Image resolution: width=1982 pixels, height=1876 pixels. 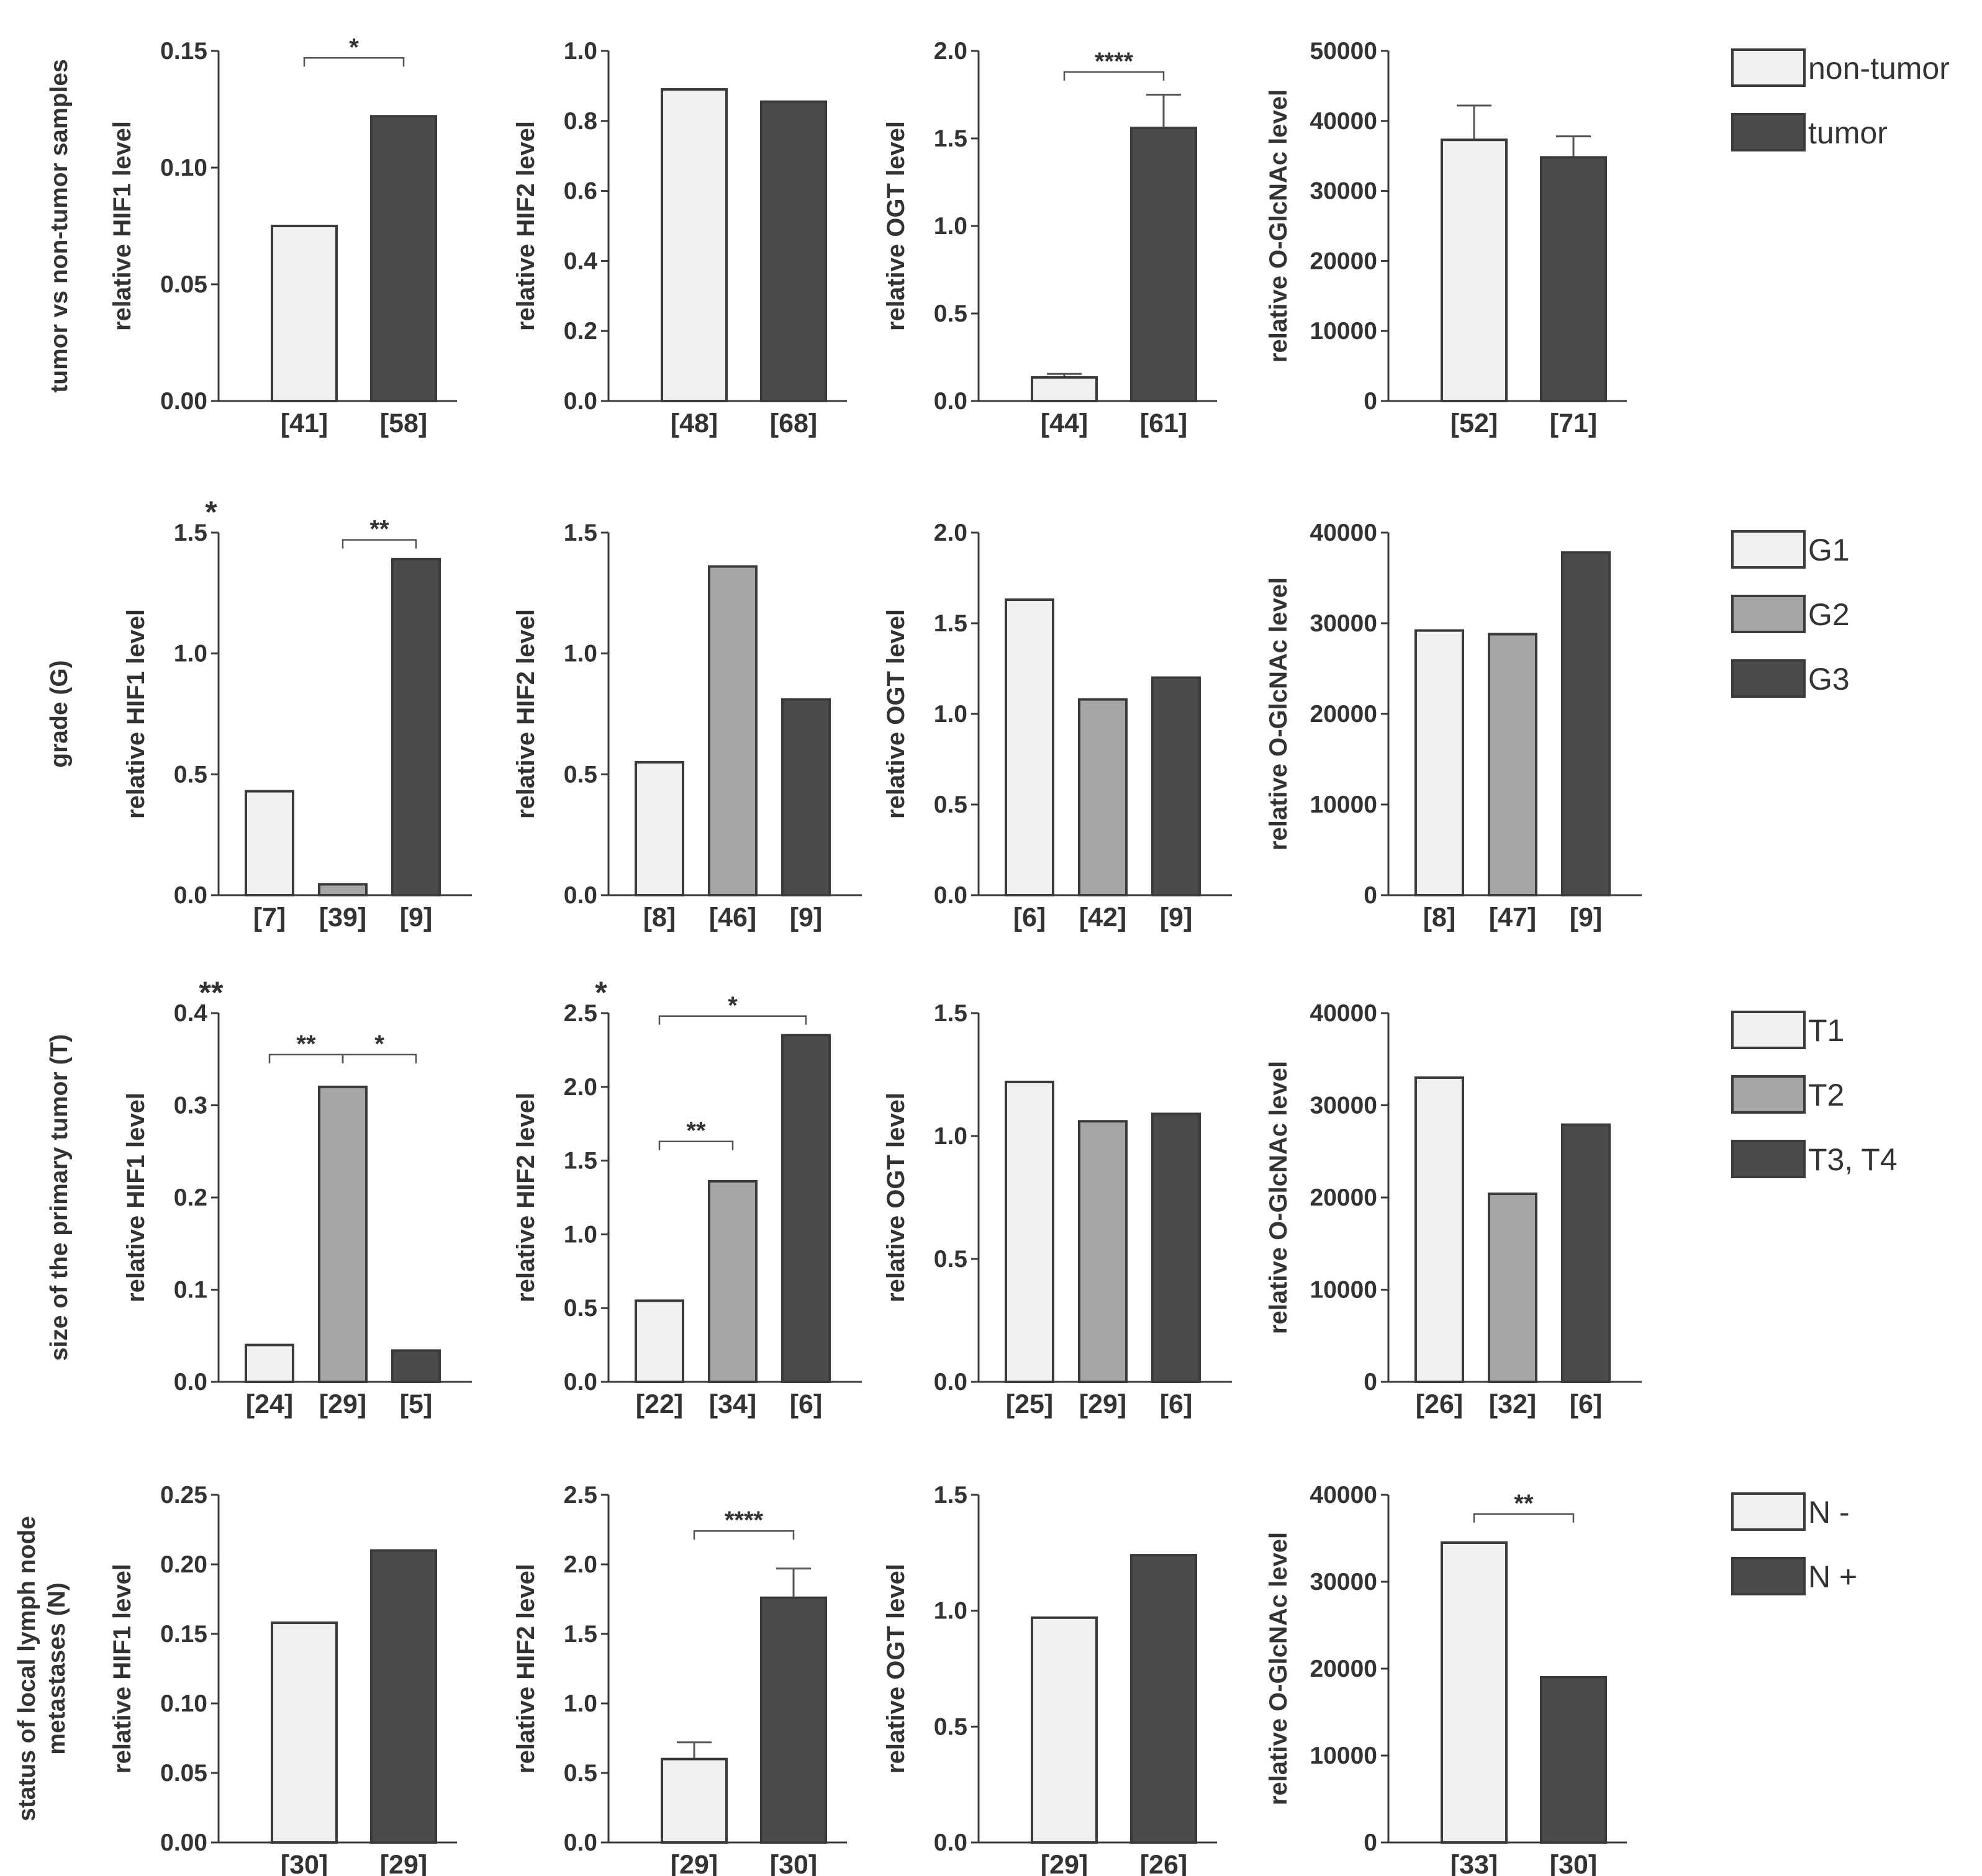 I want to click on x-tick-label: [32], so click(x=1512, y=1404).